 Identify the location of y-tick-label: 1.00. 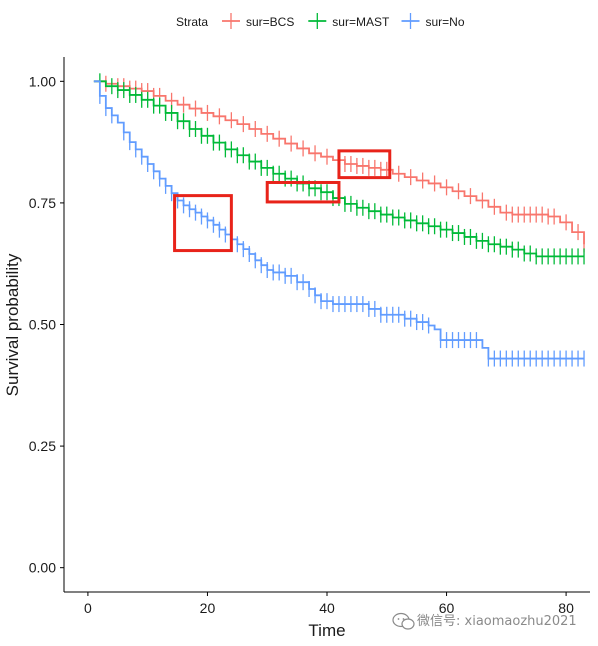
(42, 81).